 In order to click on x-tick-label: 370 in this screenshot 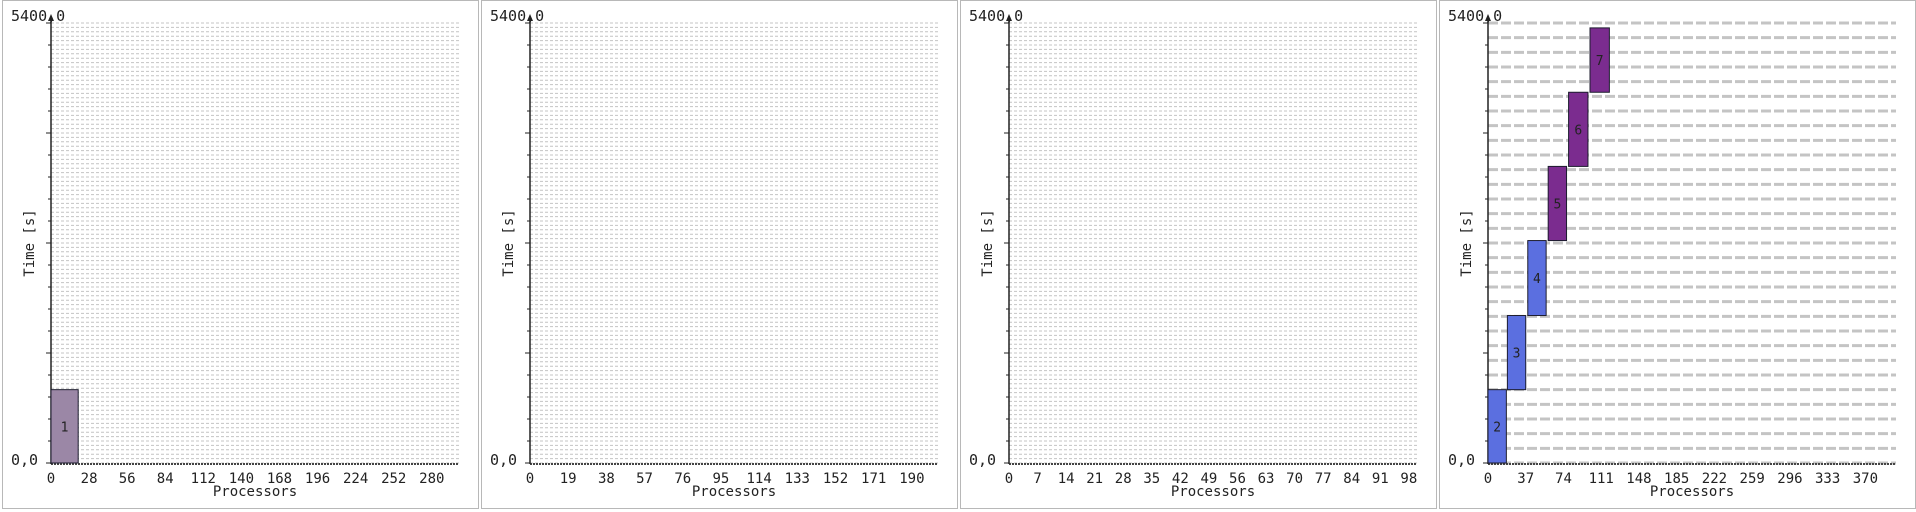, I will do `click(1865, 479)`.